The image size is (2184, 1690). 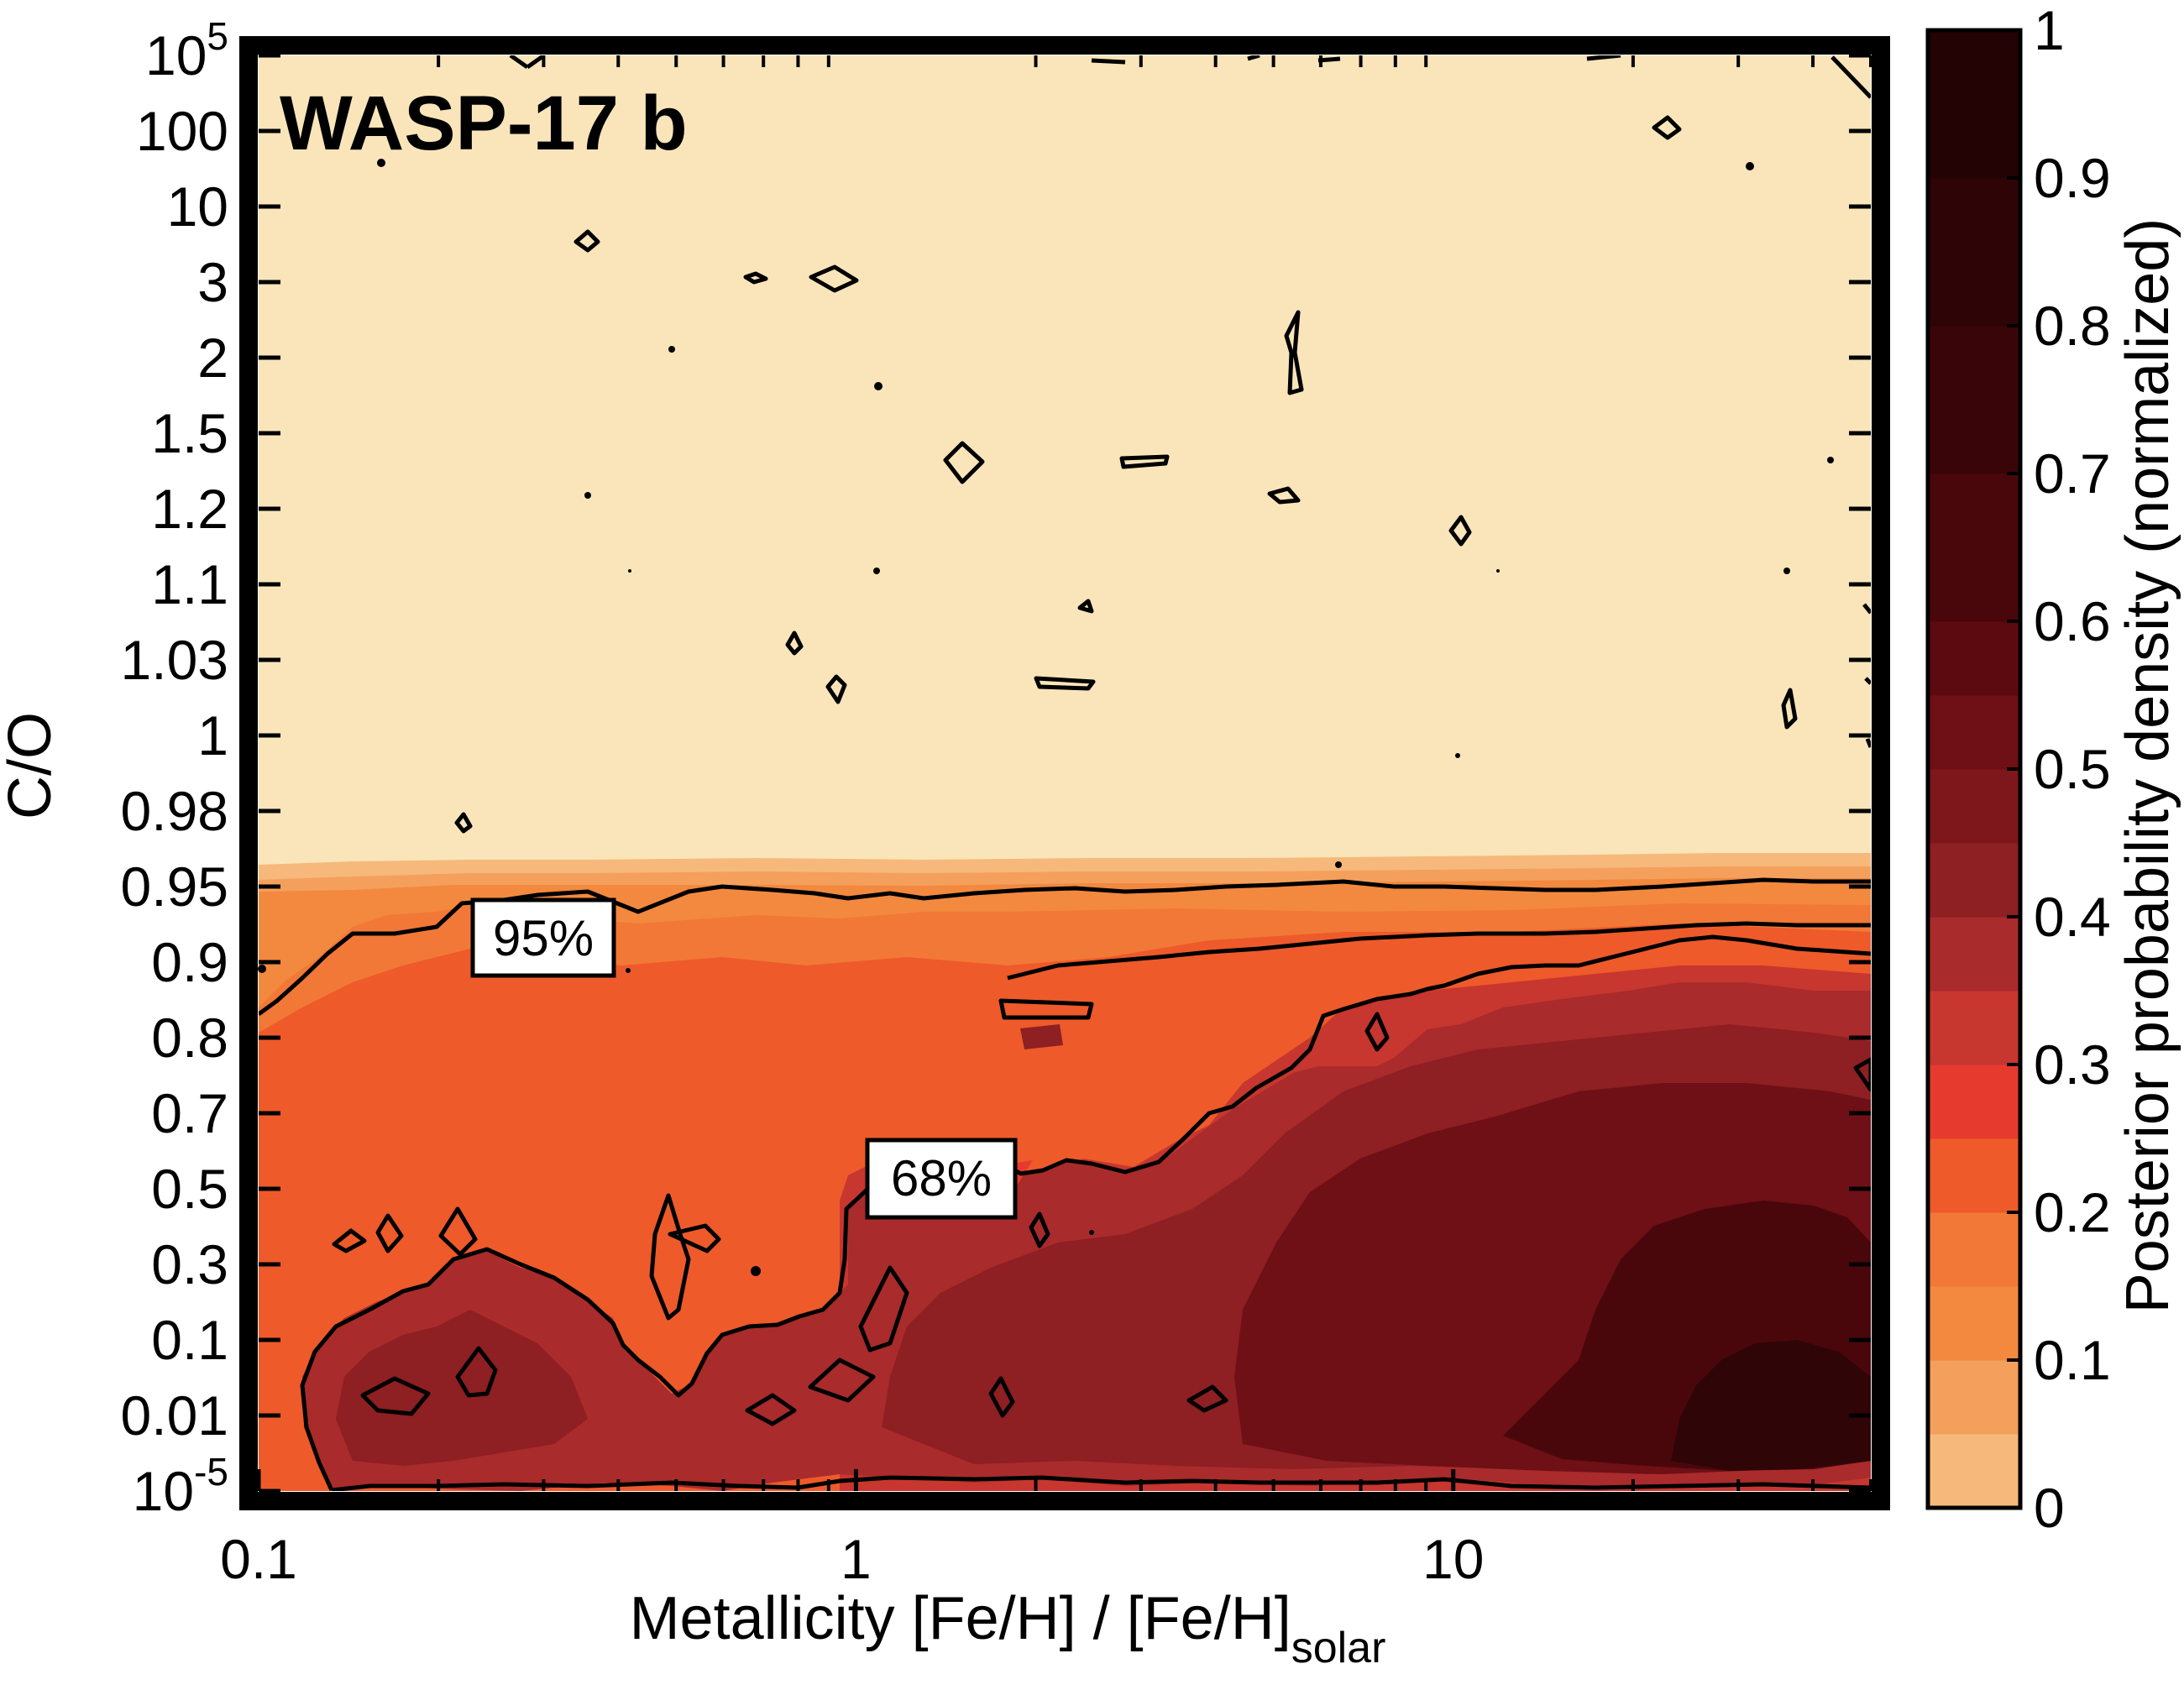 I want to click on colorbar-tick-label: 0.5, so click(x=2072, y=769).